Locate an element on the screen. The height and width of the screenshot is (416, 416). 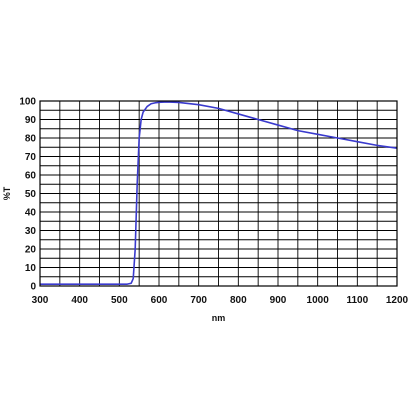
x-tick-label: 700 is located at coordinates (198, 300).